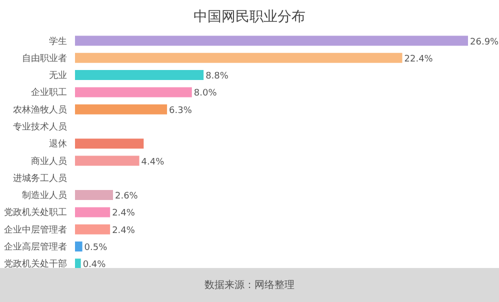  I want to click on data-label: 2.6%, so click(126, 197).